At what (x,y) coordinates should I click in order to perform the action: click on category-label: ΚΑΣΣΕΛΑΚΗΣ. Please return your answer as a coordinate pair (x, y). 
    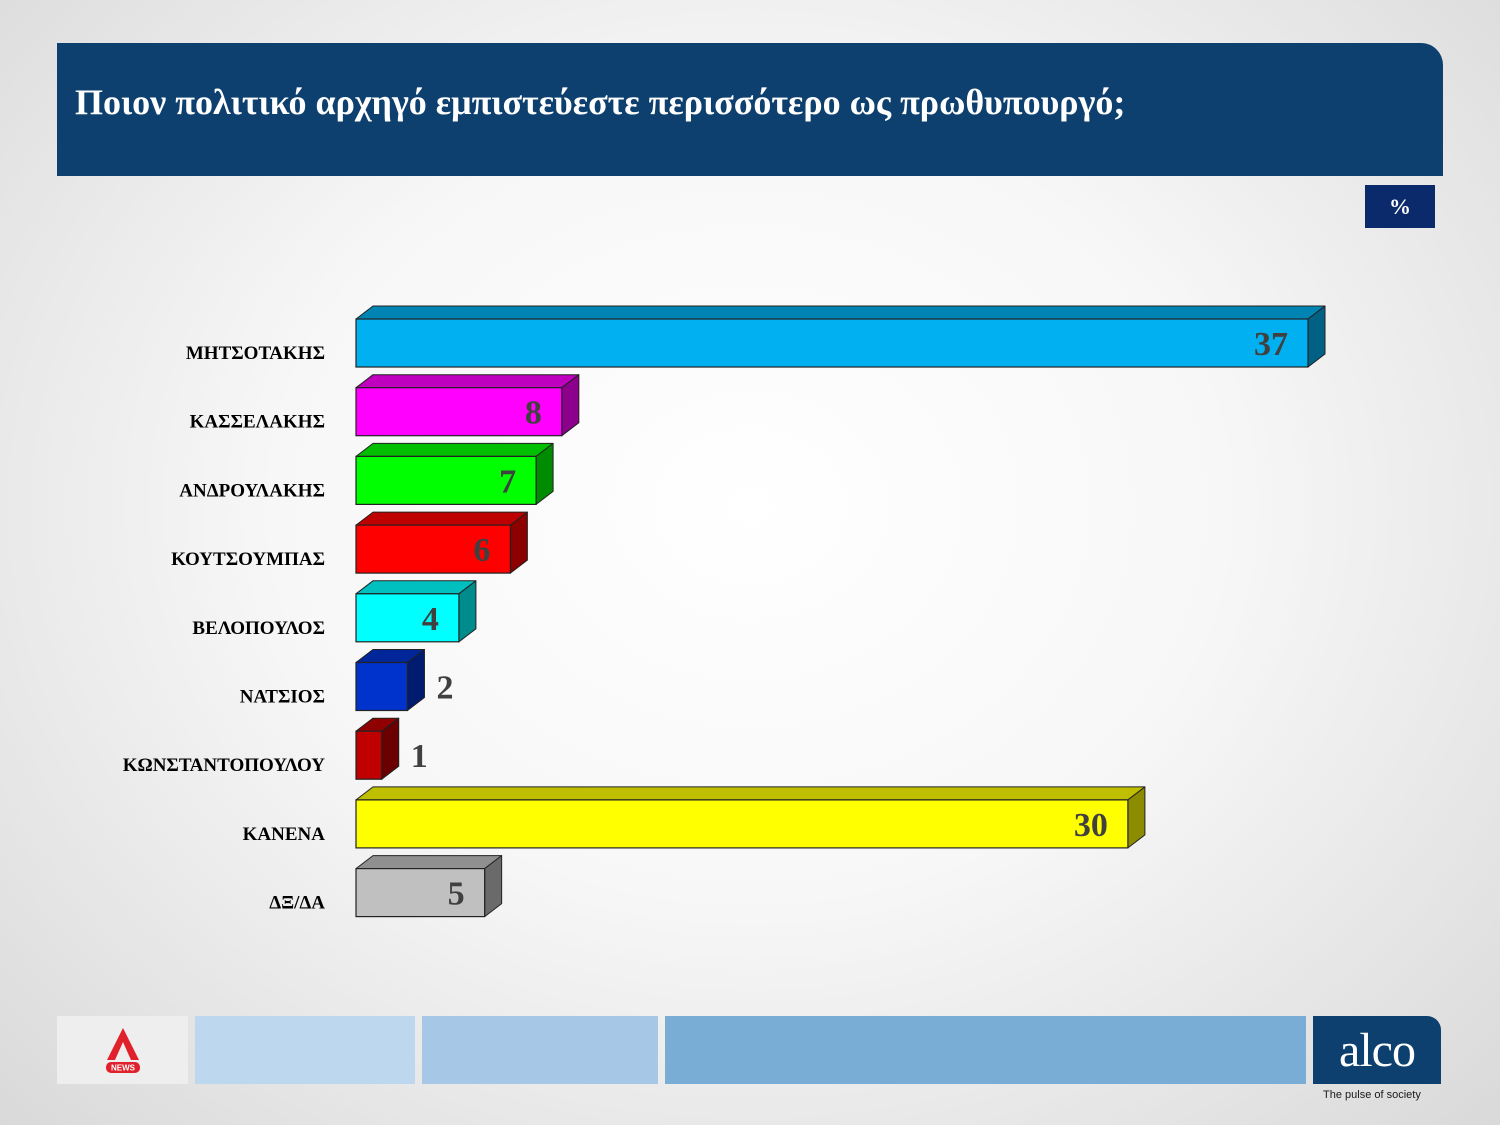
    Looking at the image, I should click on (257, 422).